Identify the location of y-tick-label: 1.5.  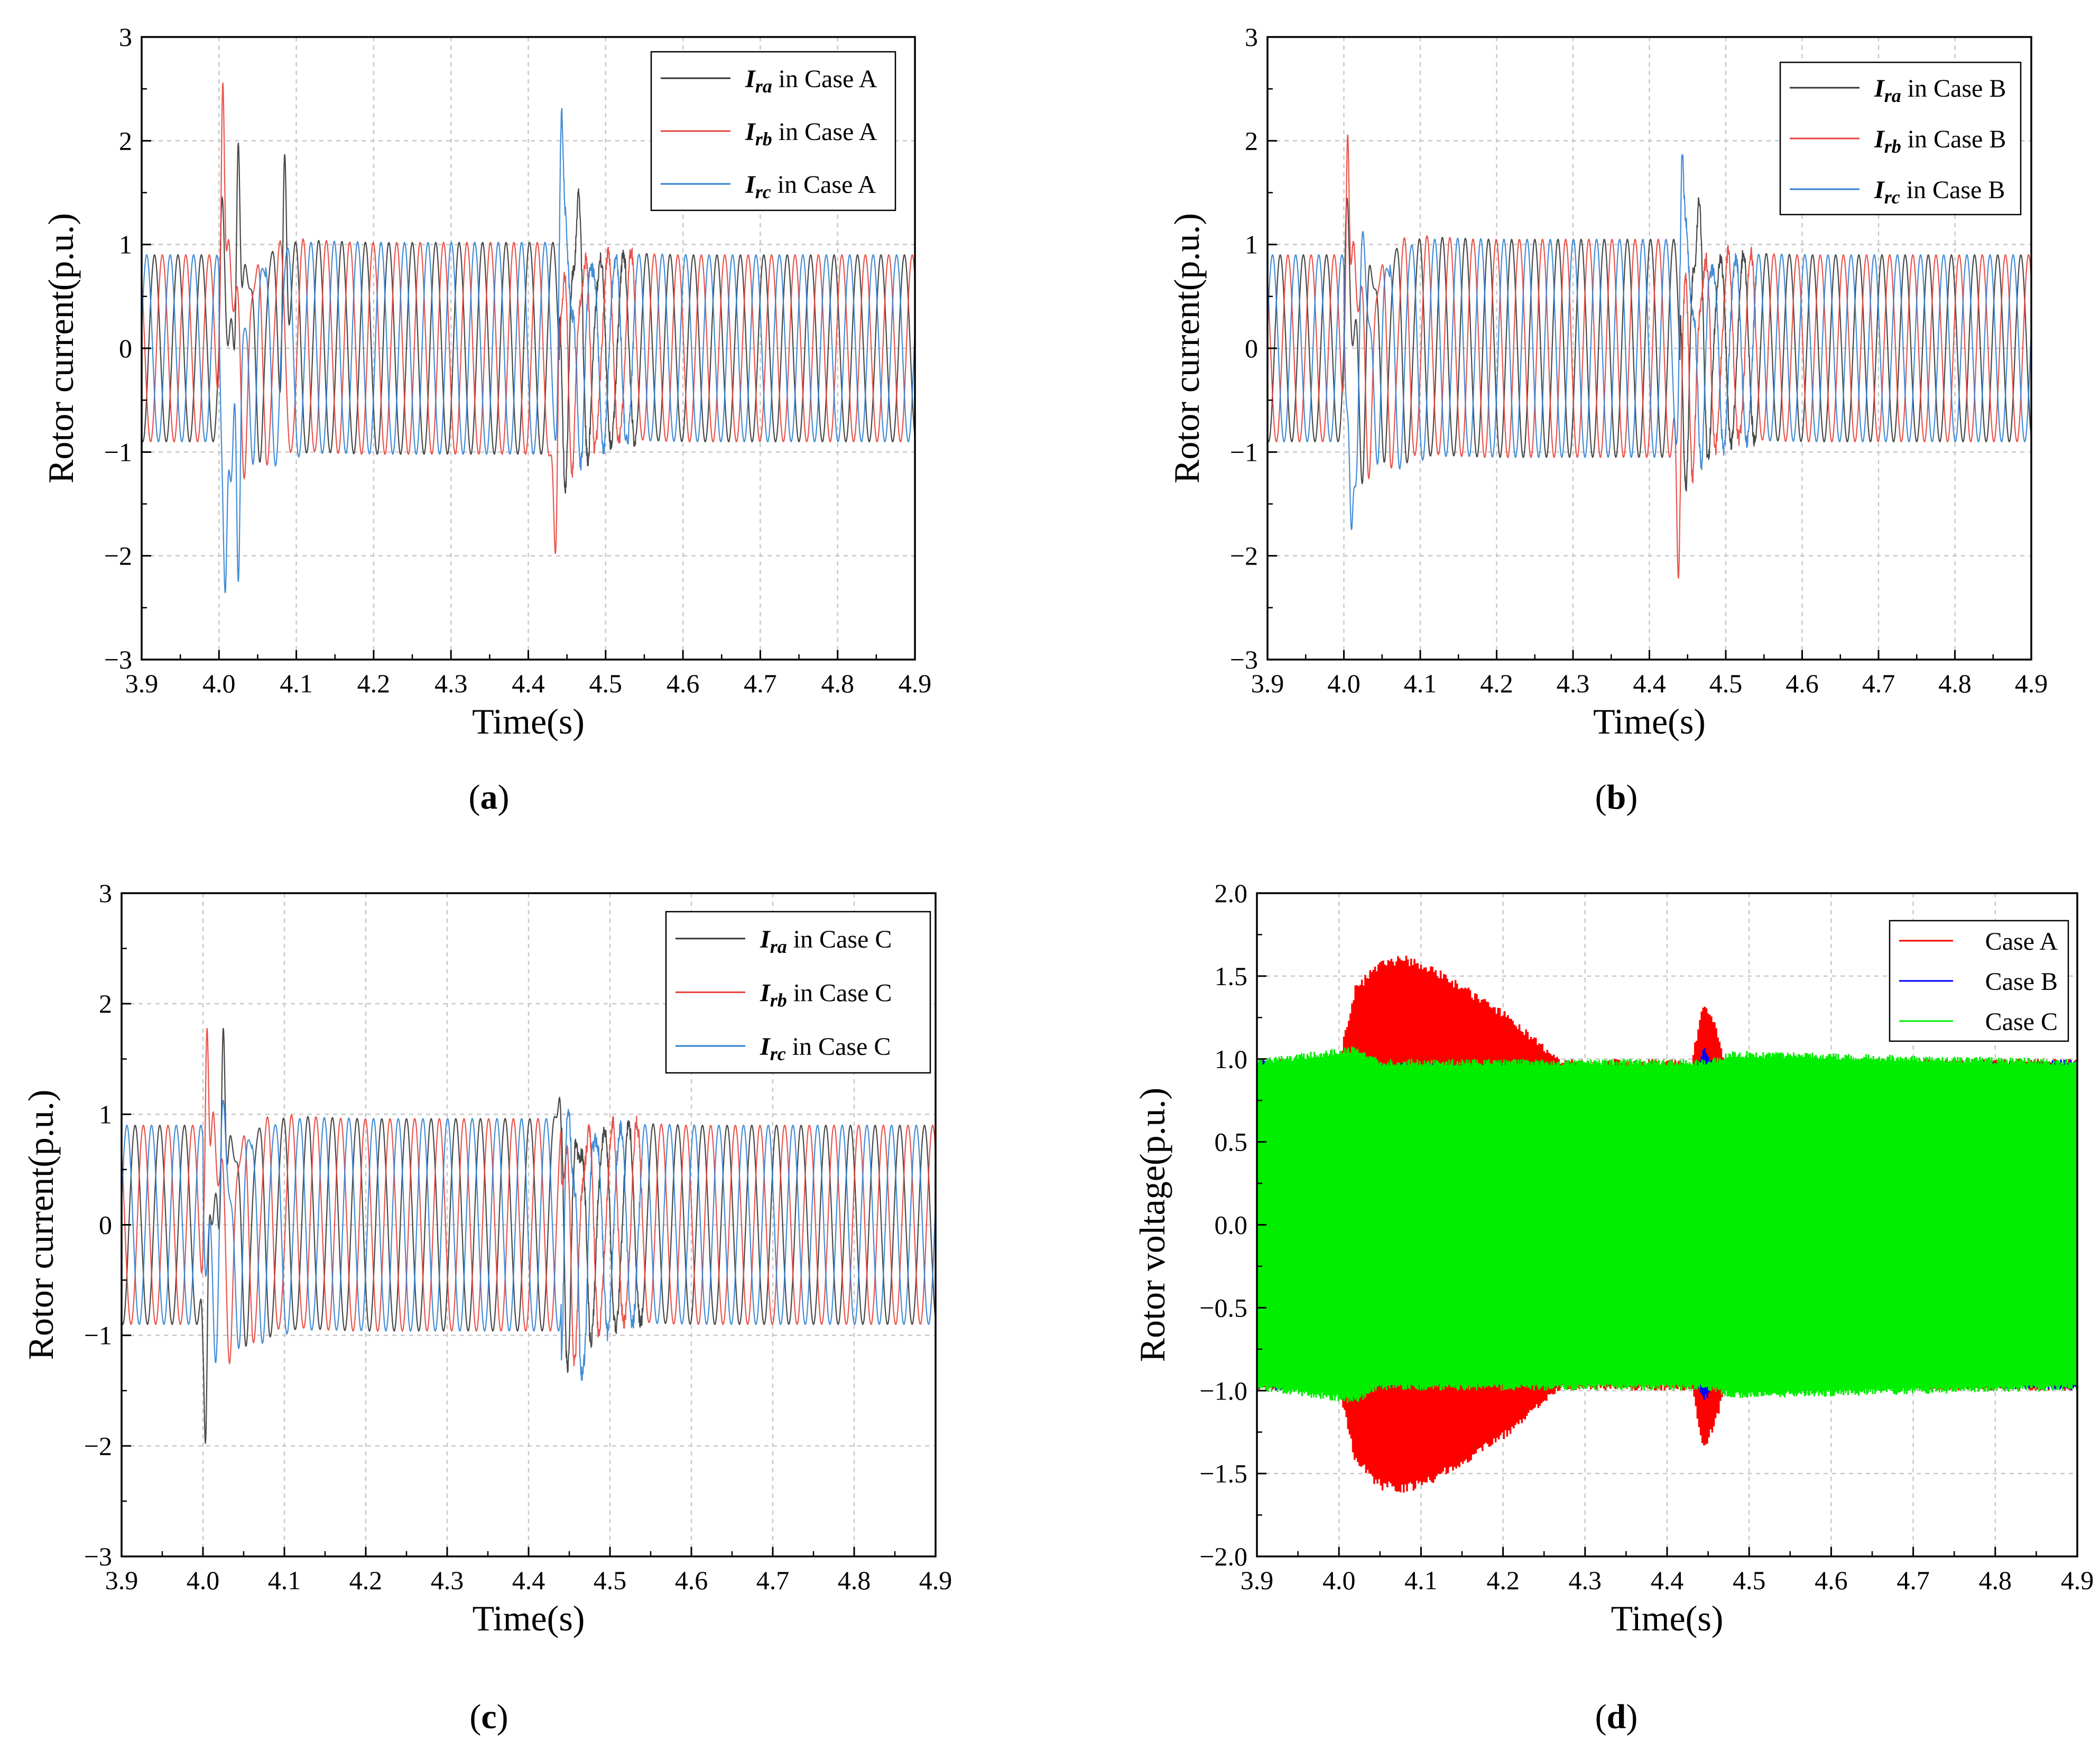
(1232, 976).